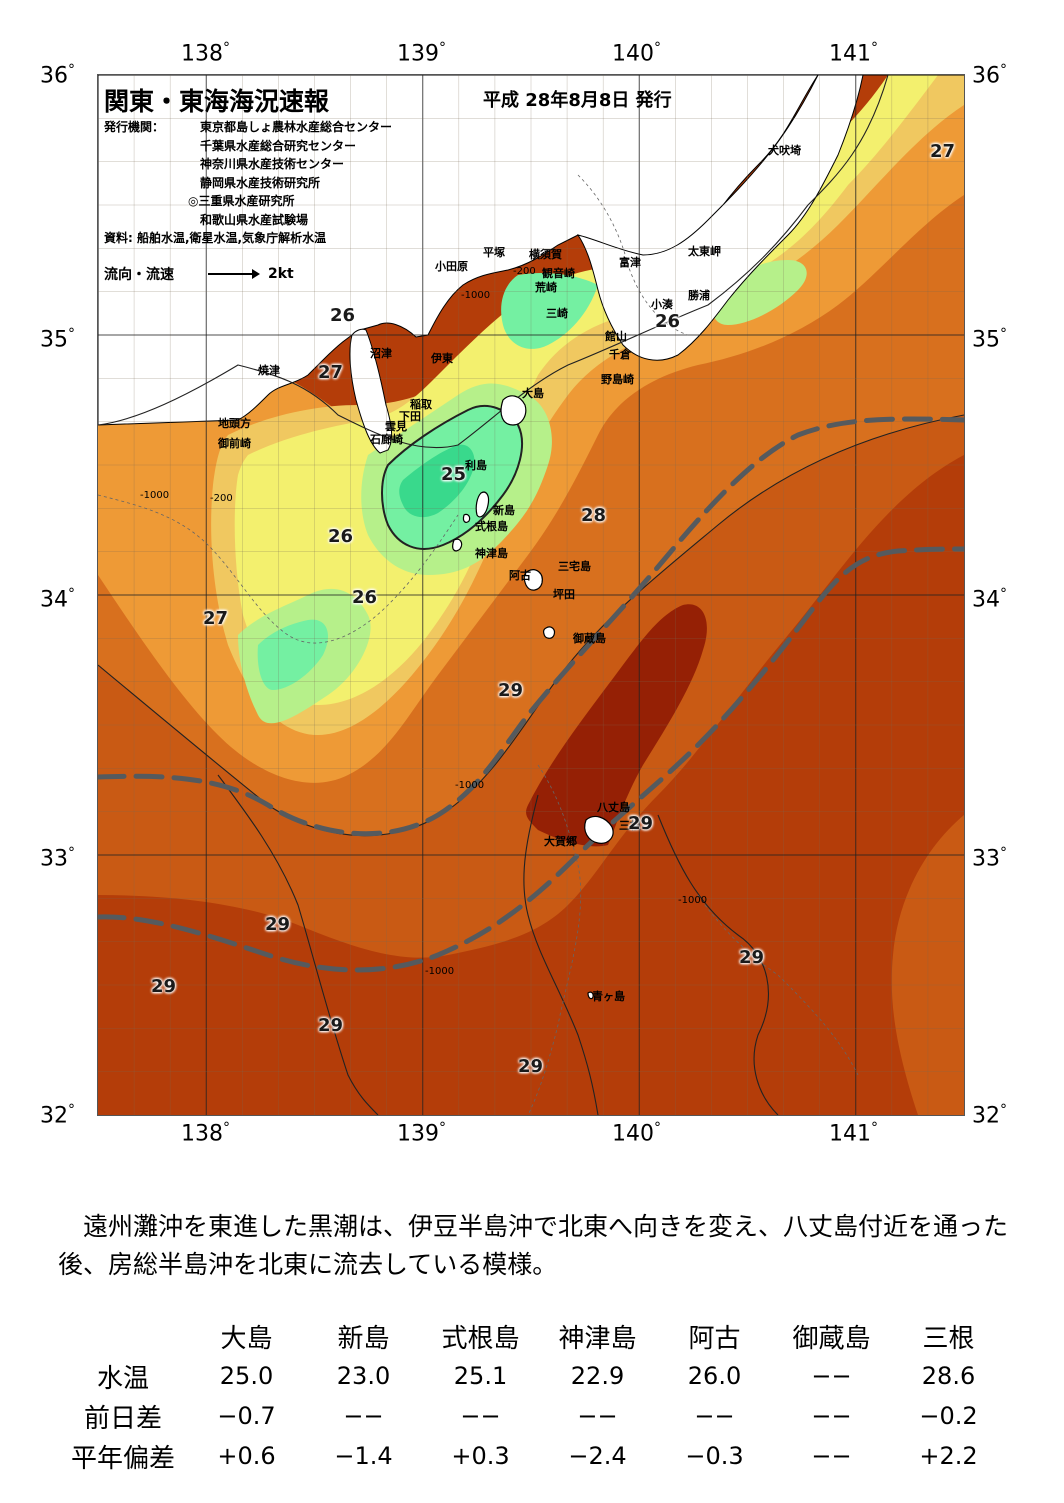 The height and width of the screenshot is (1503, 1064). What do you see at coordinates (254, 219) in the screenshot?
I see `issuer-line: 和歌山県水産試験場` at bounding box center [254, 219].